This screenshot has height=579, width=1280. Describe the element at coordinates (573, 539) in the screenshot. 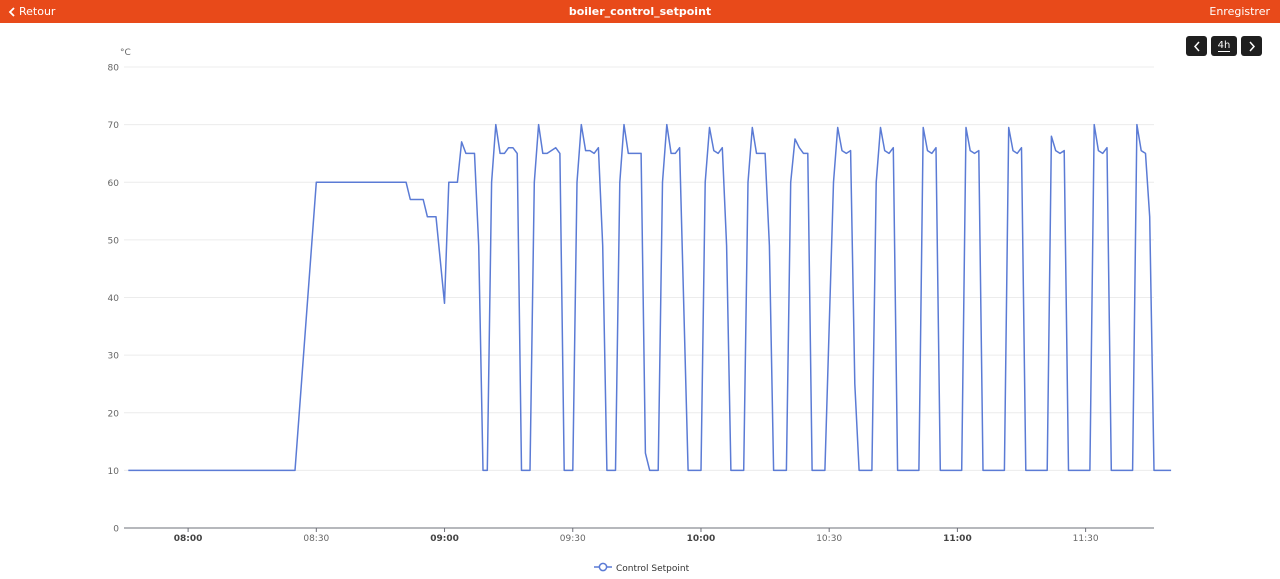

I see `x-tick-label: 09:30` at that location.